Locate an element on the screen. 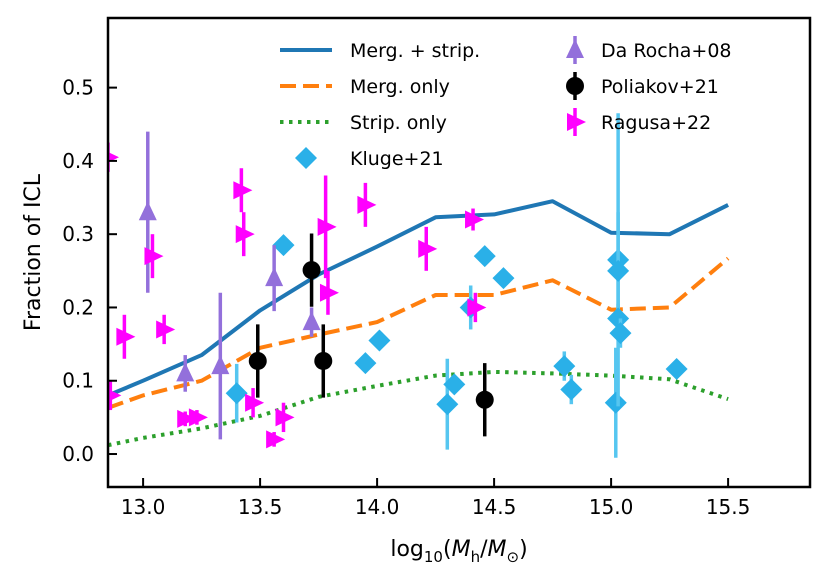 The width and height of the screenshot is (830, 582). x-axis-label-func: log is located at coordinates (407, 549).